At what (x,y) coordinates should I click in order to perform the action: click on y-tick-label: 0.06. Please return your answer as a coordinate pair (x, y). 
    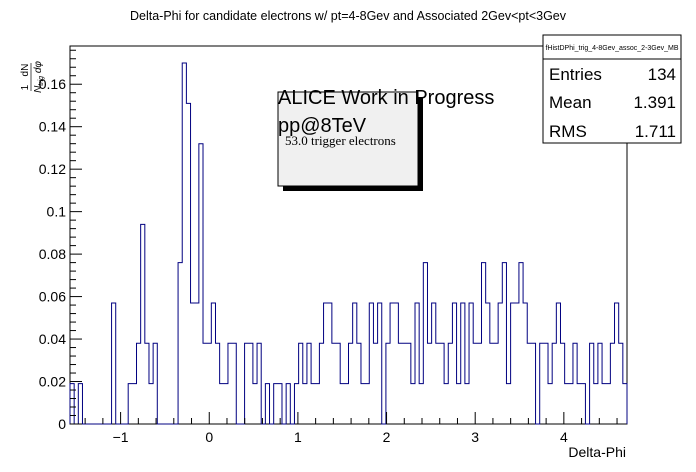
    Looking at the image, I should click on (52, 297).